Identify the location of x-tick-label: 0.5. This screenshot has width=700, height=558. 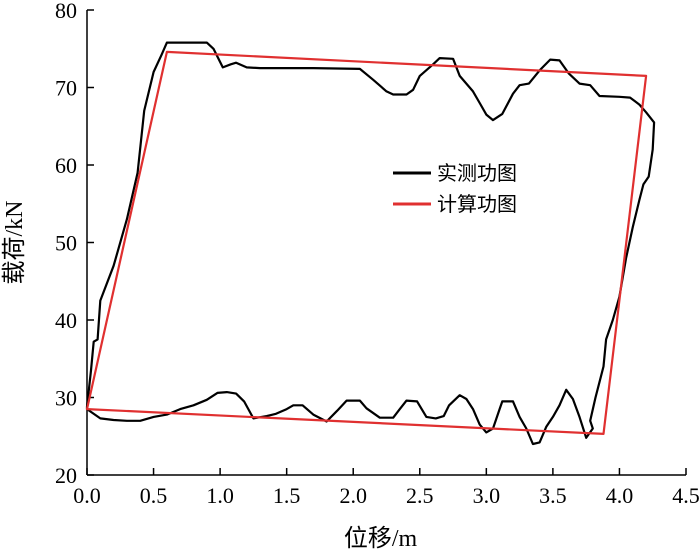
(154, 495).